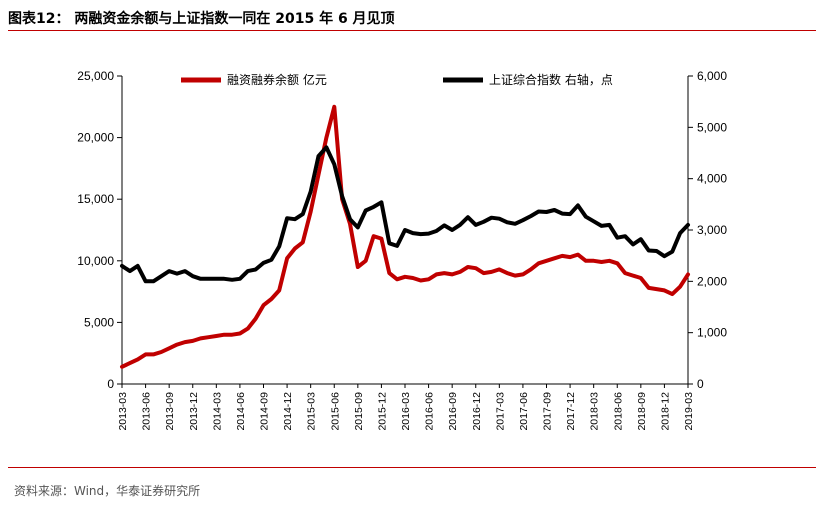 This screenshot has width=826, height=505. Describe the element at coordinates (665, 411) in the screenshot. I see `x-tick-label: 2018-12` at that location.